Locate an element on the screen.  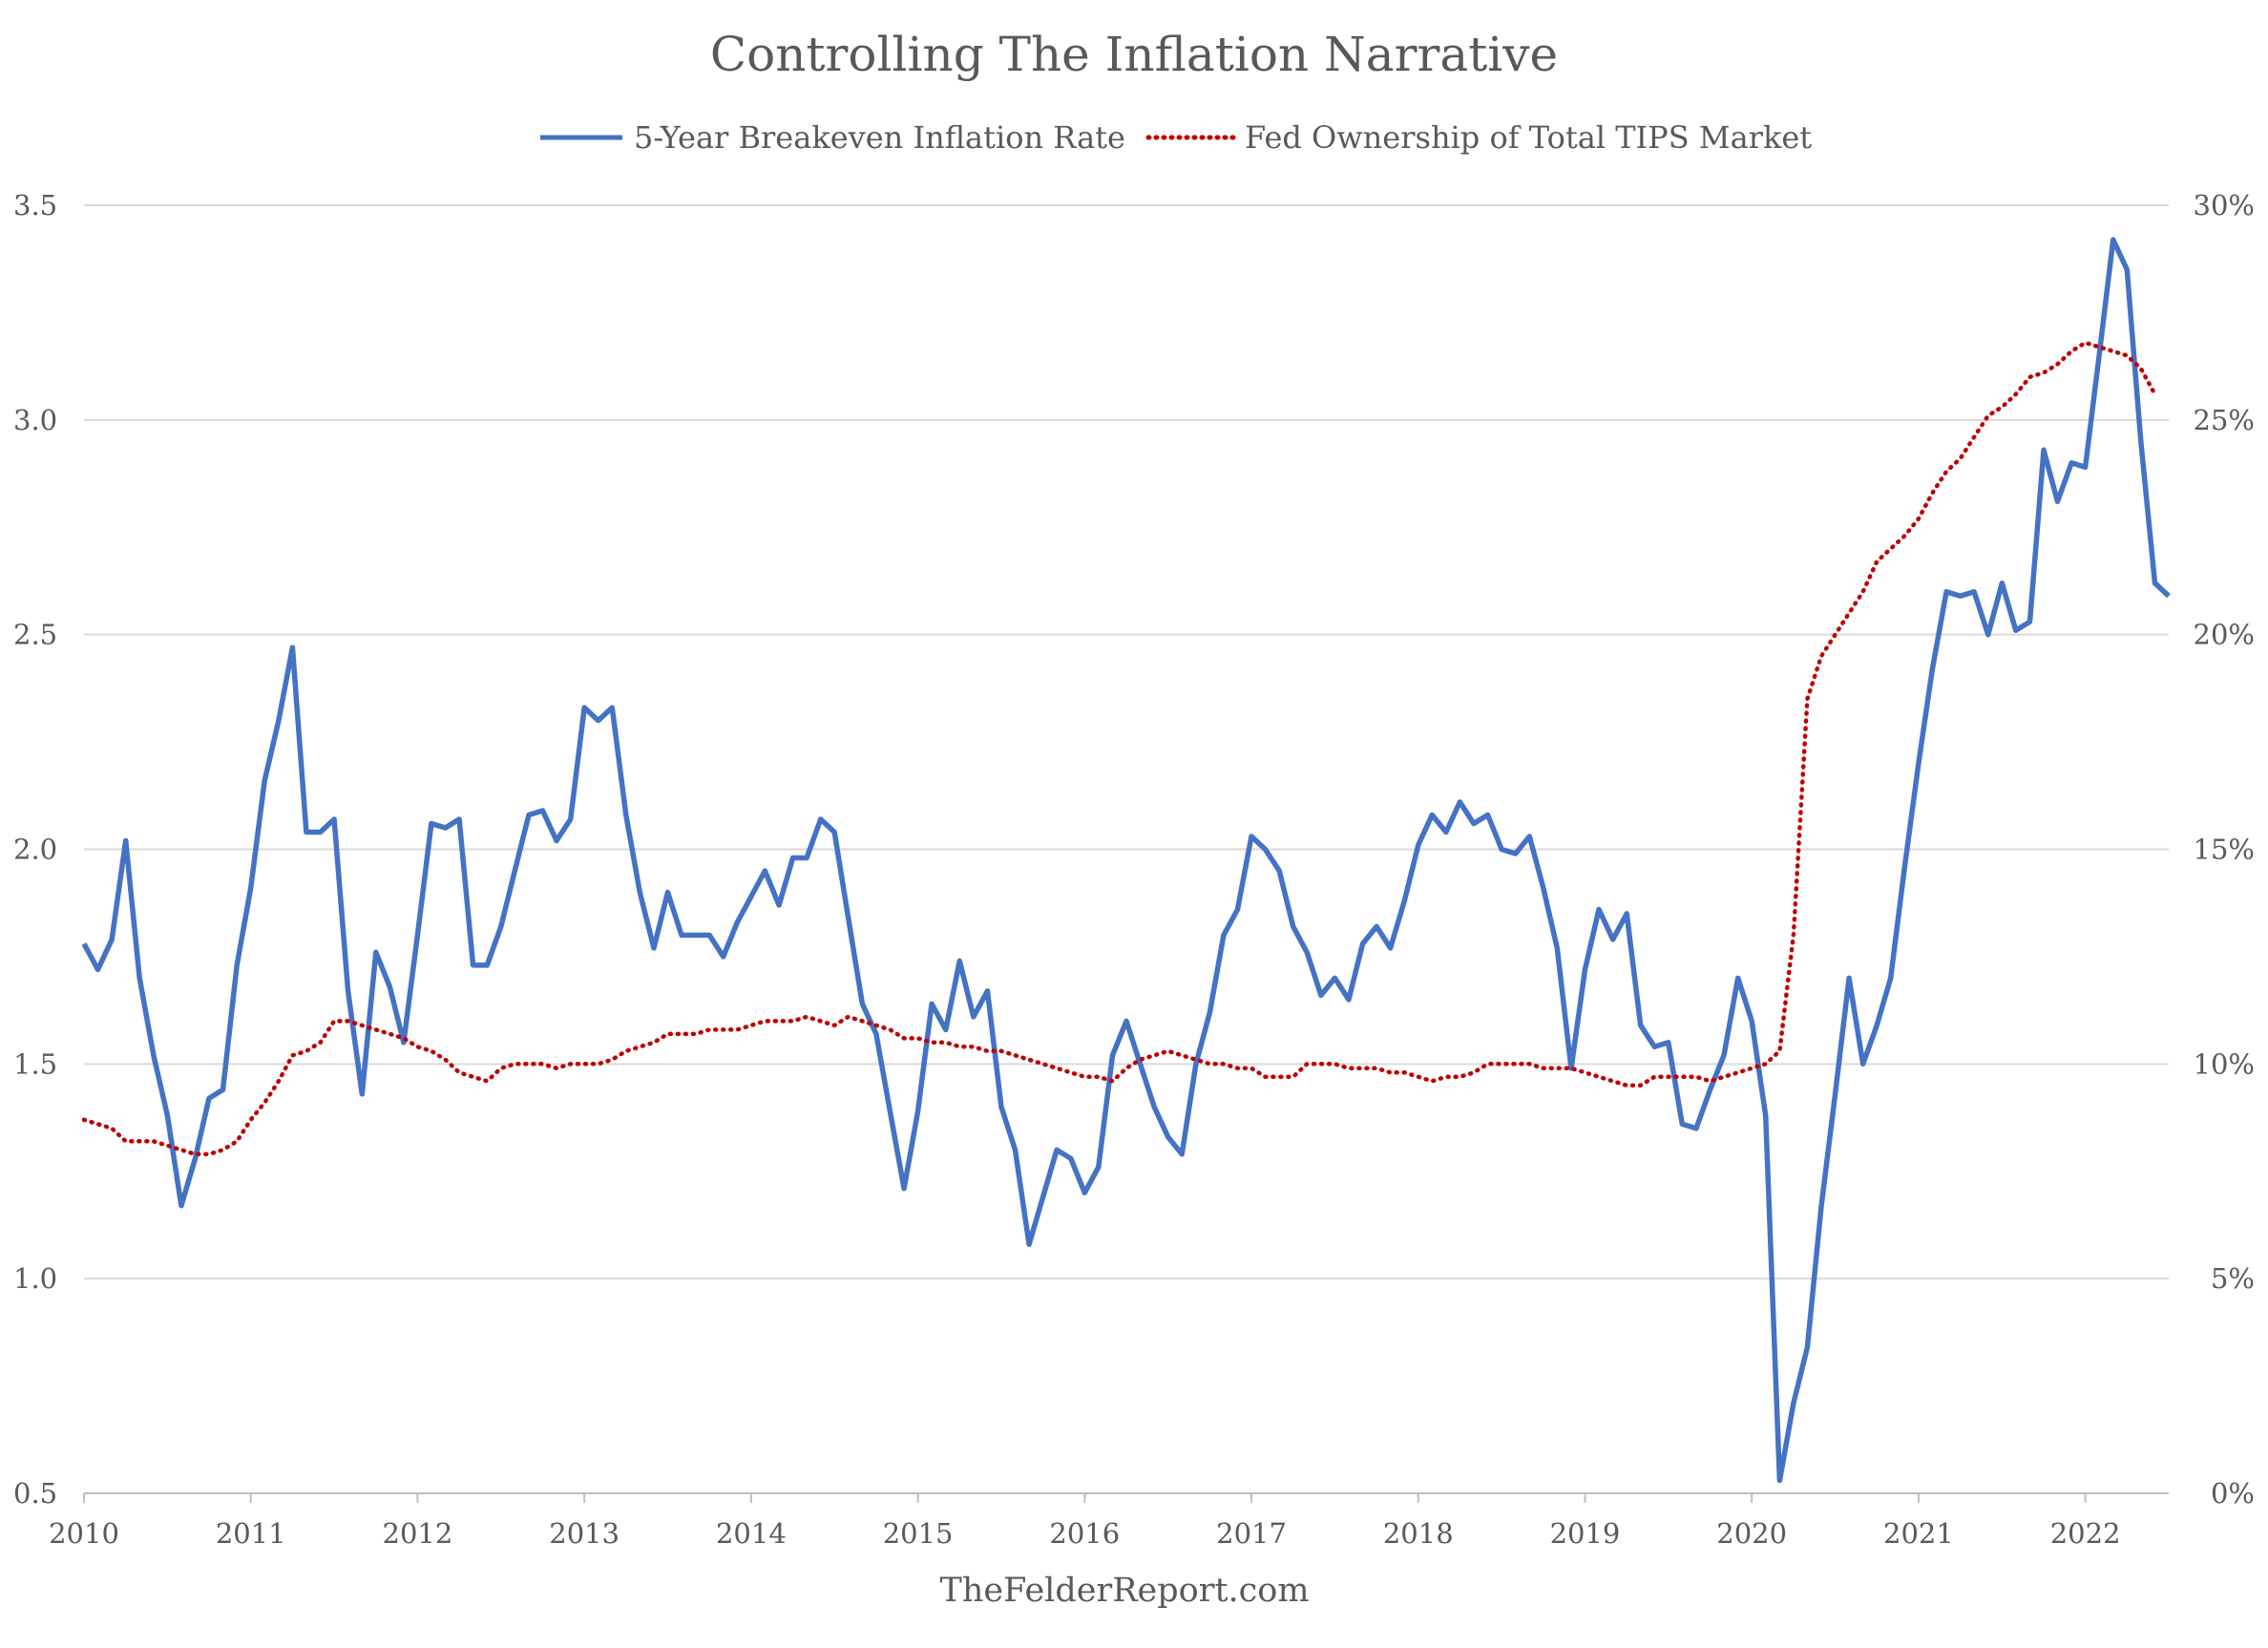
x-tick-label: 2016 is located at coordinates (1084, 1534).